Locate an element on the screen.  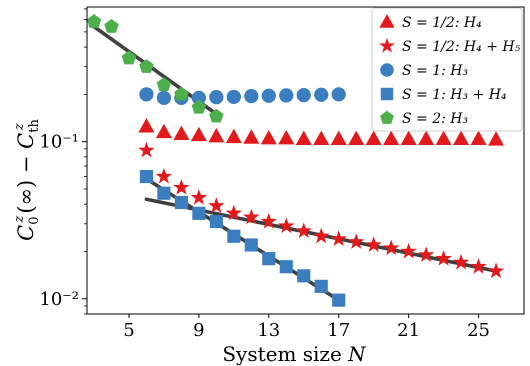
series-square is located at coordinates (242, 238).